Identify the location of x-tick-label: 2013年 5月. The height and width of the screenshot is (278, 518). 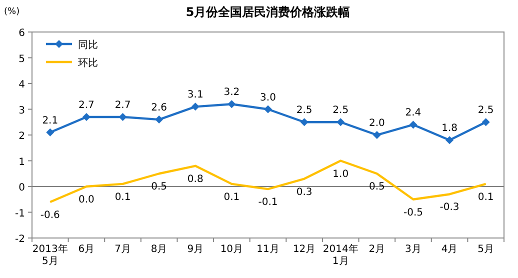
(50, 255).